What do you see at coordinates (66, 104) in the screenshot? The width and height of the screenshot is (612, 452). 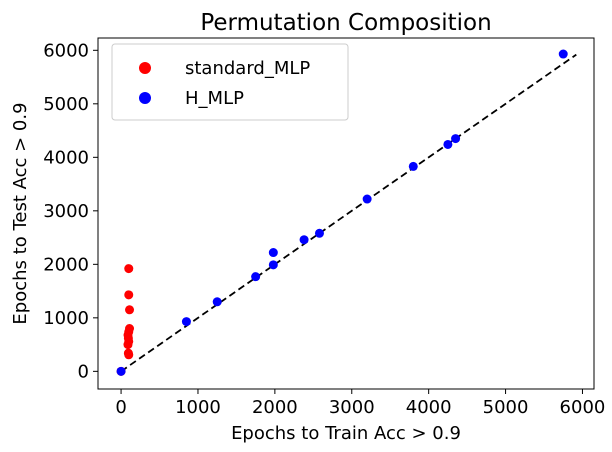 I see `y-tick-label: 5000` at bounding box center [66, 104].